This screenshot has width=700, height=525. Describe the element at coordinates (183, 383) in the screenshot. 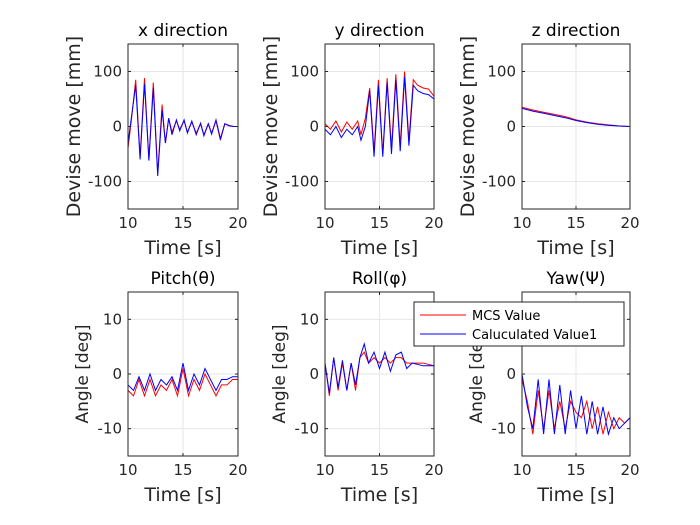

I see `series-line-mcs-value` at that location.